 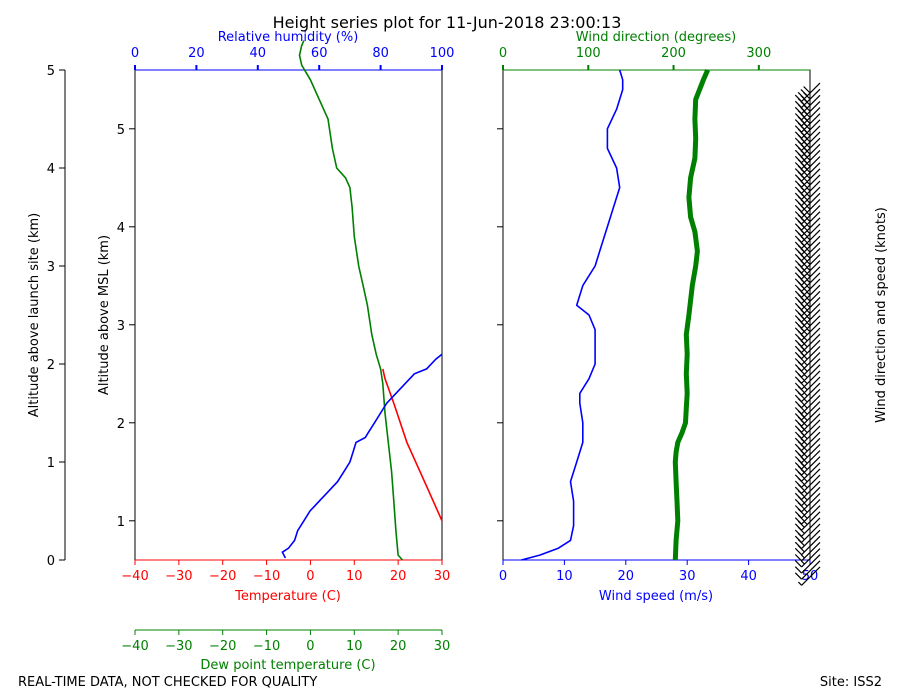 What do you see at coordinates (287, 665) in the screenshot?
I see `dewpoint-axis-label: Dew point temperature (C)` at bounding box center [287, 665].